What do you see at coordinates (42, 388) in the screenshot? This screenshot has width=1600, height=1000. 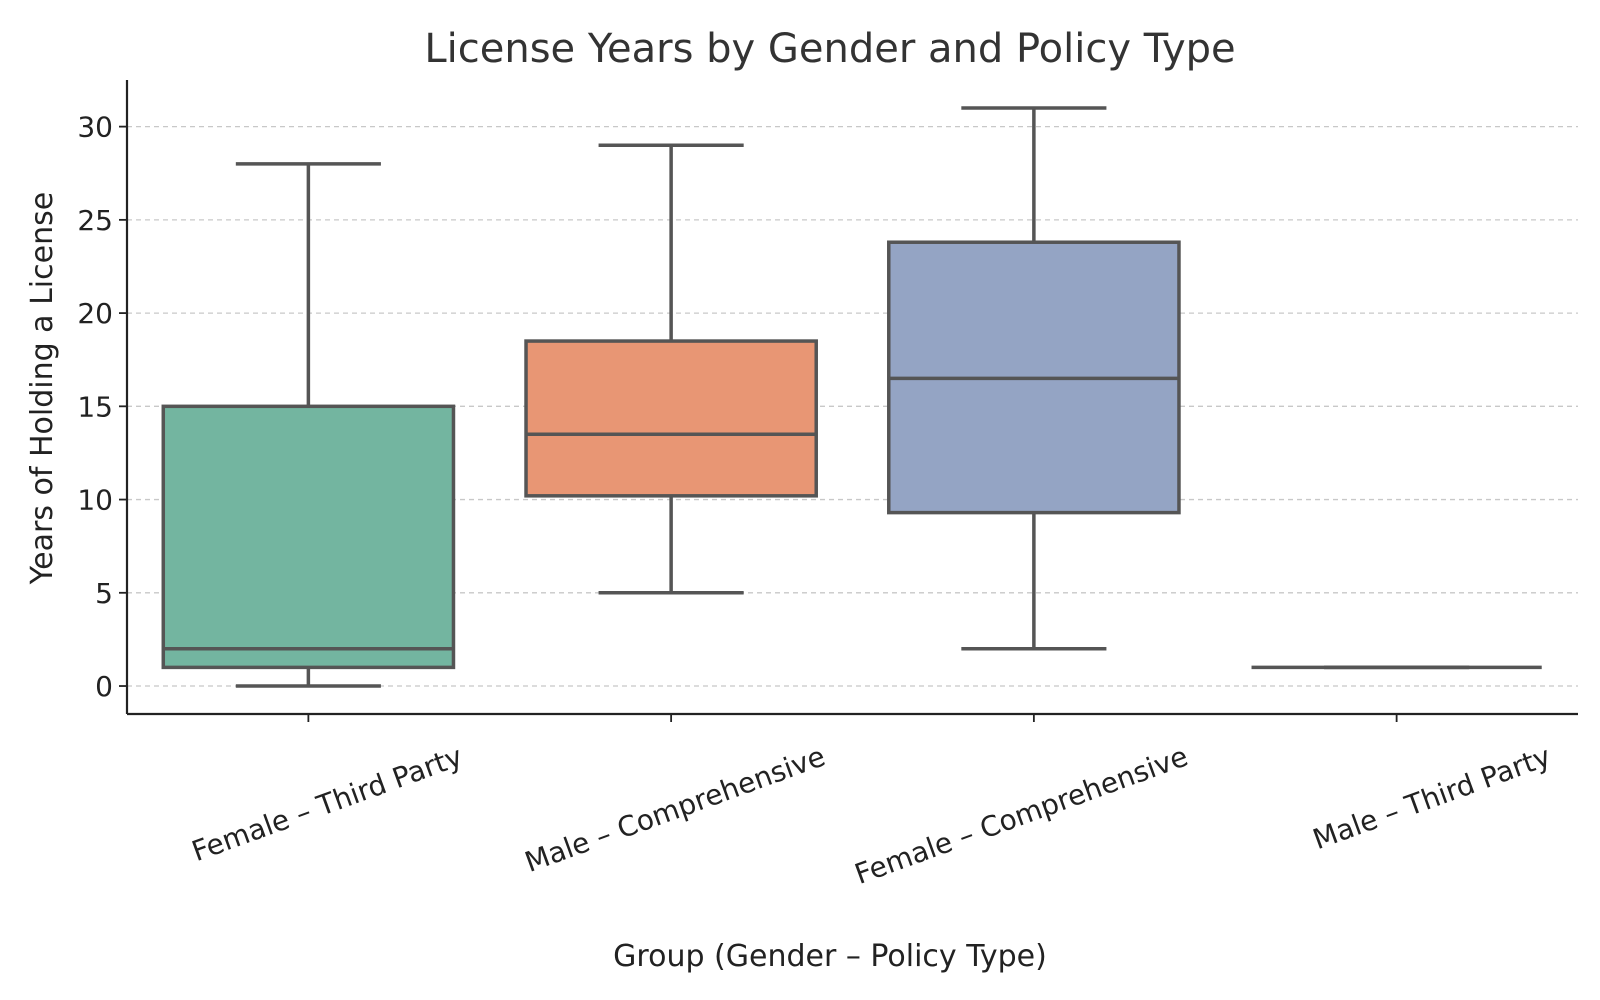 I see `y-axis-label: Years of Holding a License` at bounding box center [42, 388].